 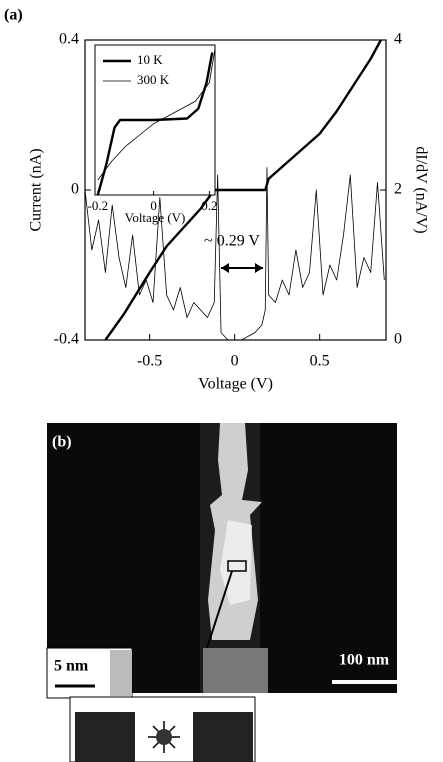 What do you see at coordinates (71, 666) in the screenshot?
I see `inset-scale-label: 5 nm` at bounding box center [71, 666].